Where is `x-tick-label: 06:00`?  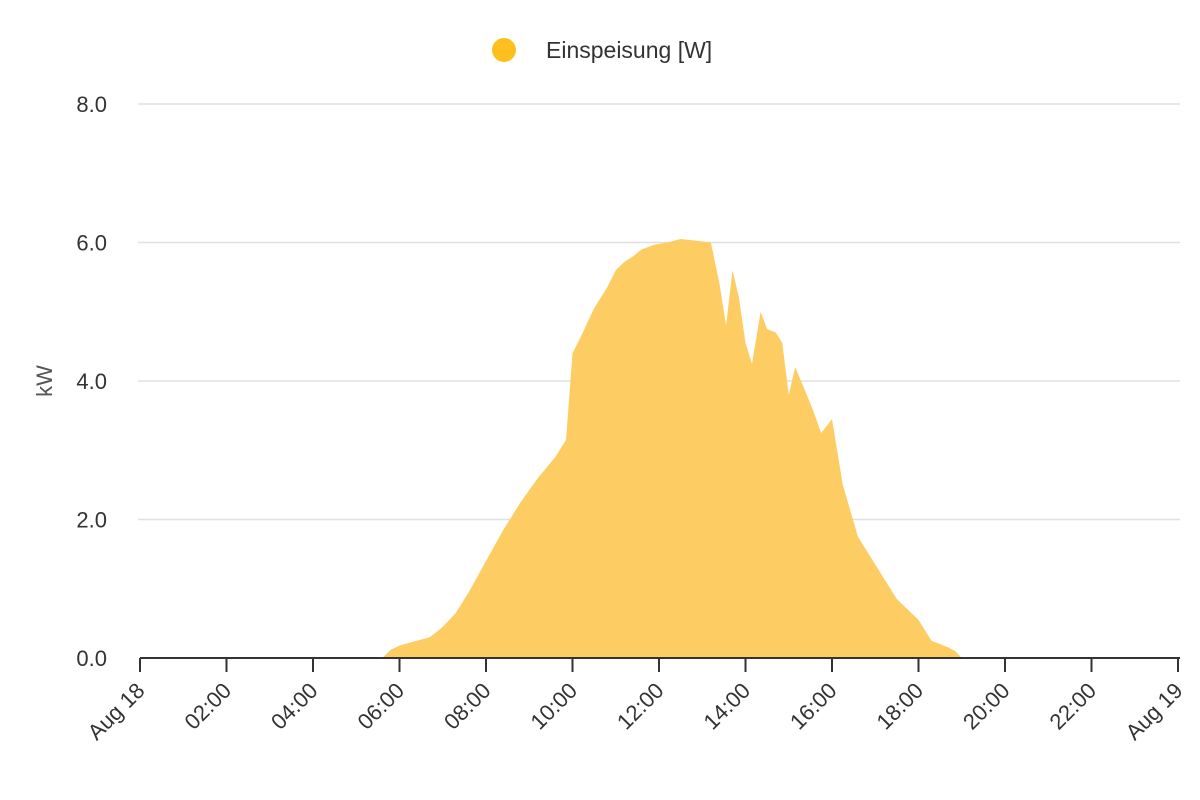
x-tick-label: 06:00 is located at coordinates (380, 706).